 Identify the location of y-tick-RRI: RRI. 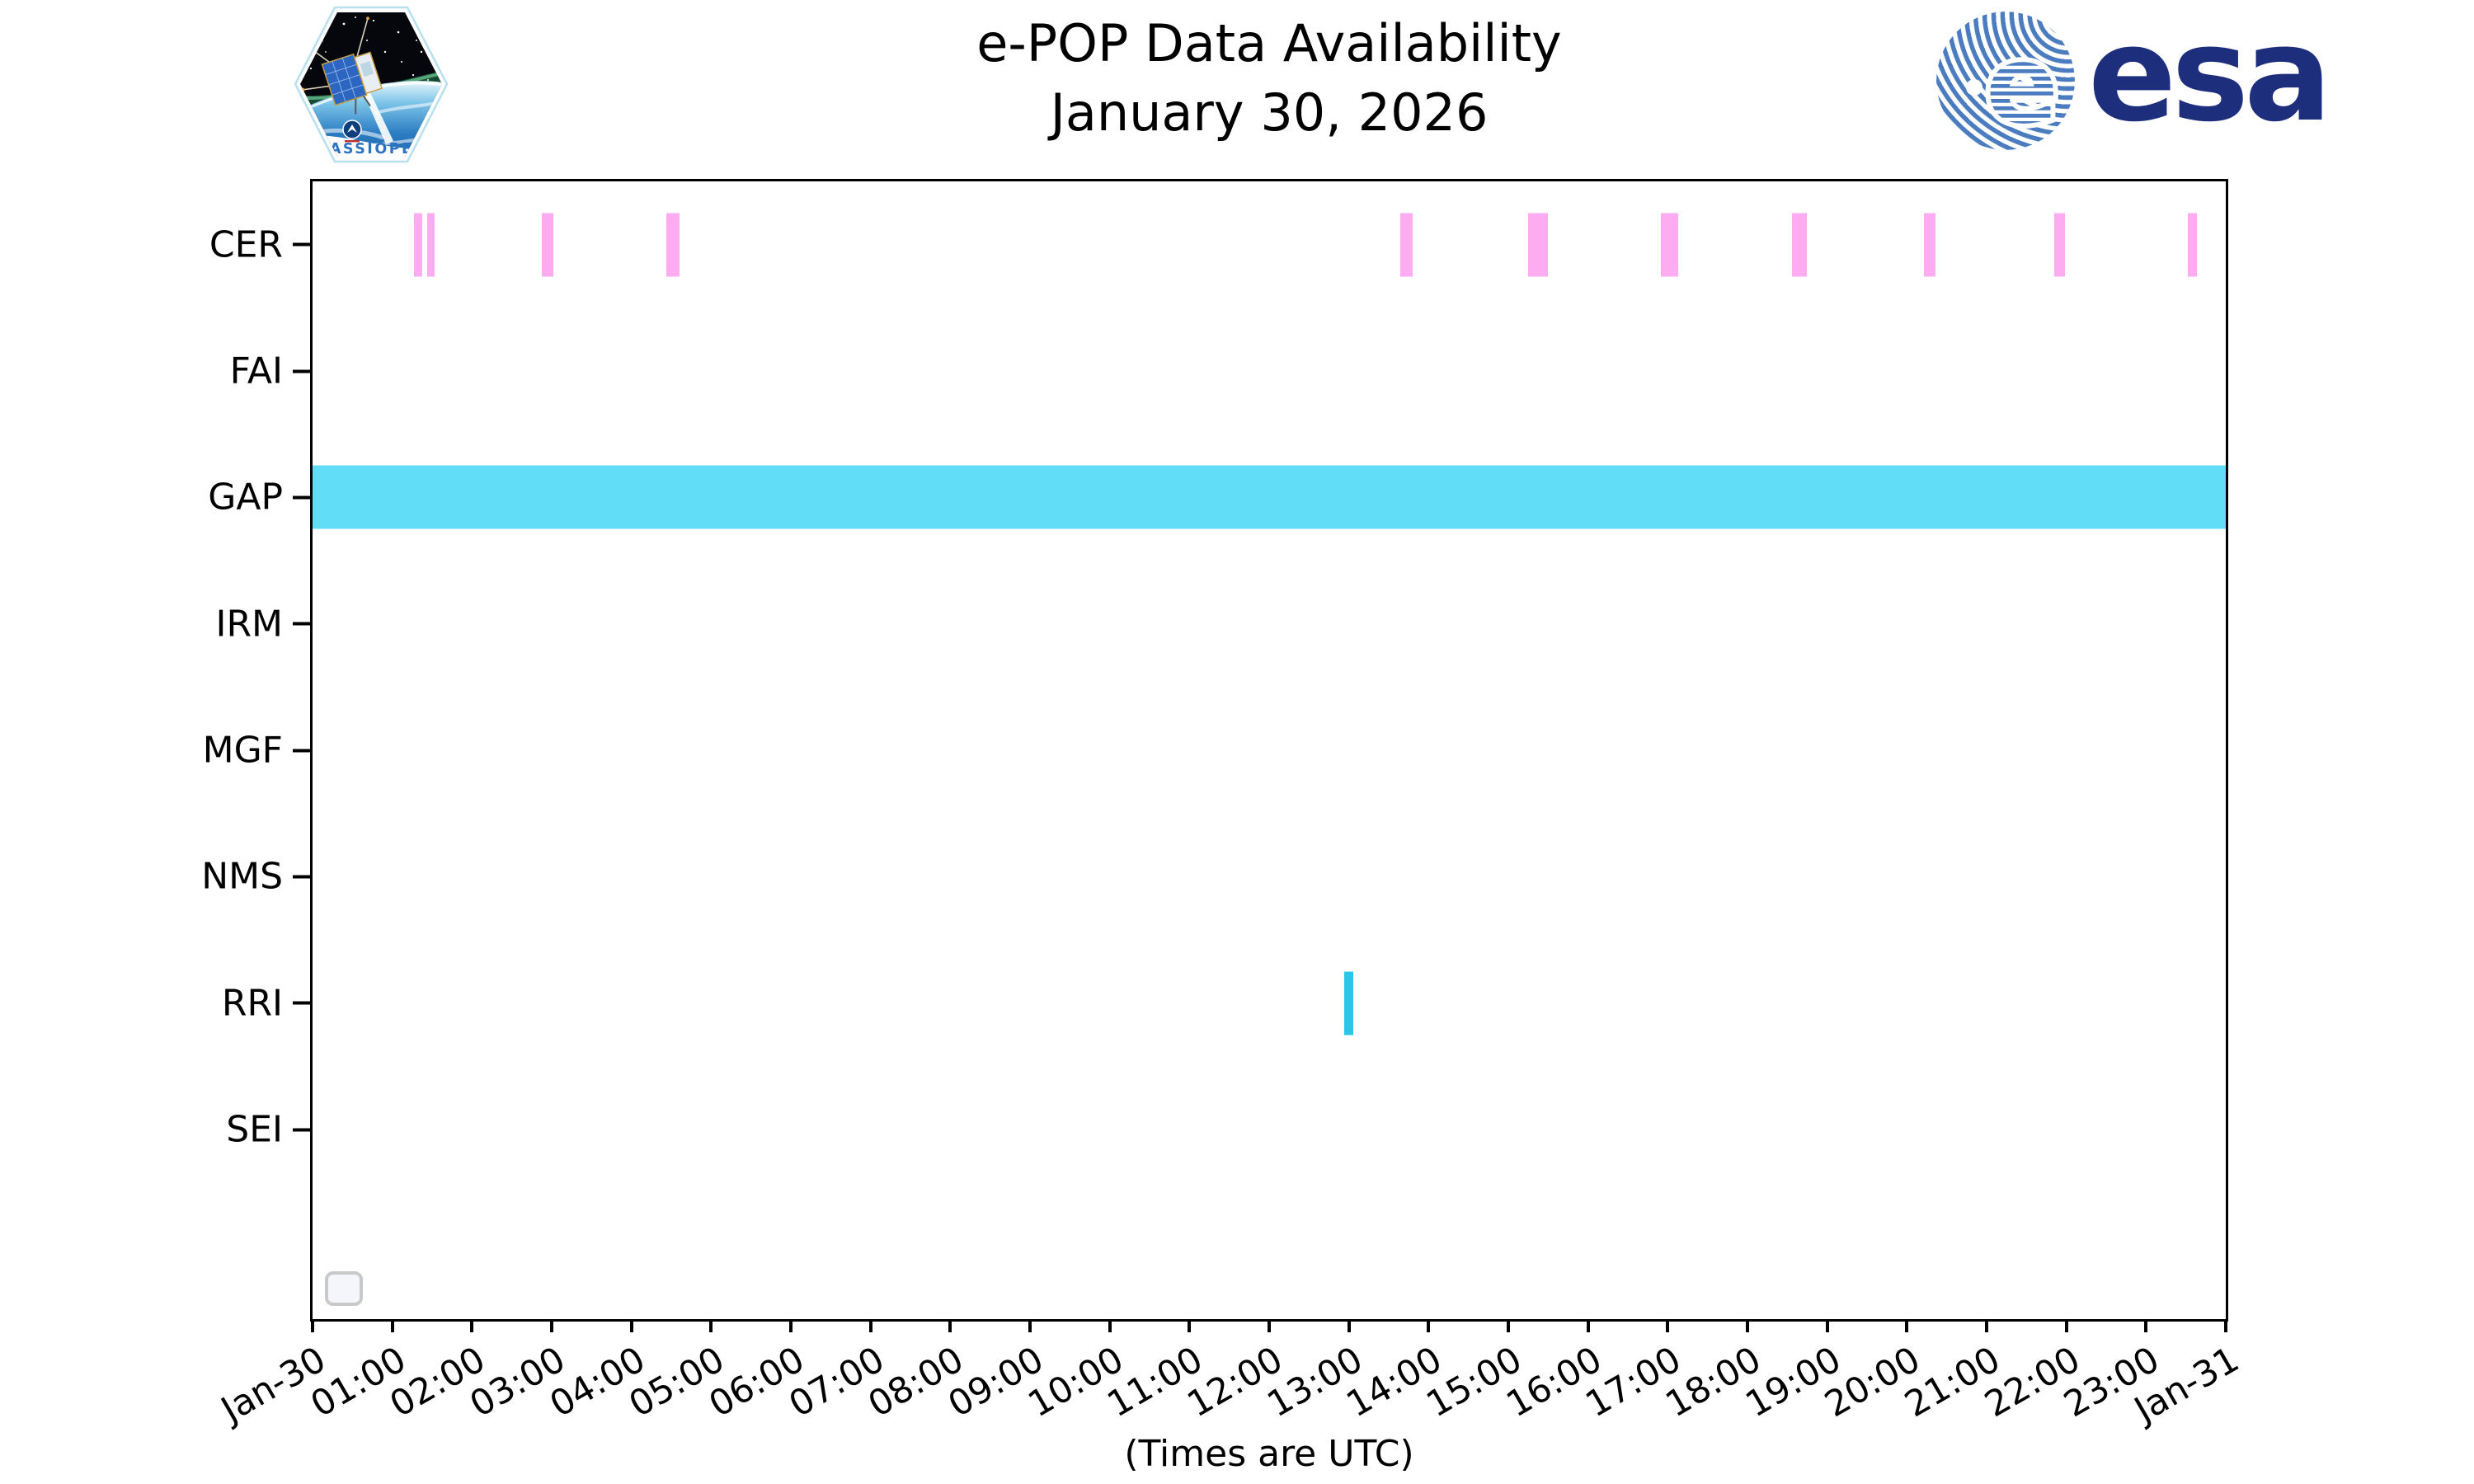
(267, 1003).